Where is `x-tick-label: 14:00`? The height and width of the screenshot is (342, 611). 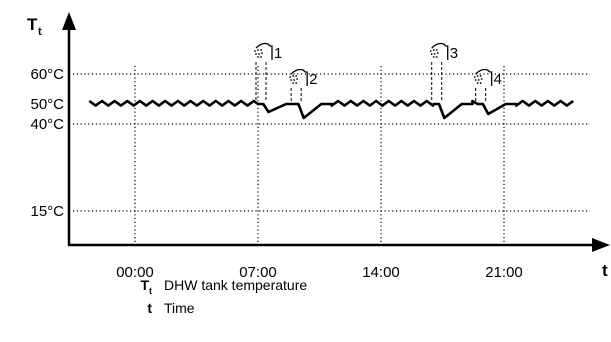 x-tick-label: 14:00 is located at coordinates (381, 272).